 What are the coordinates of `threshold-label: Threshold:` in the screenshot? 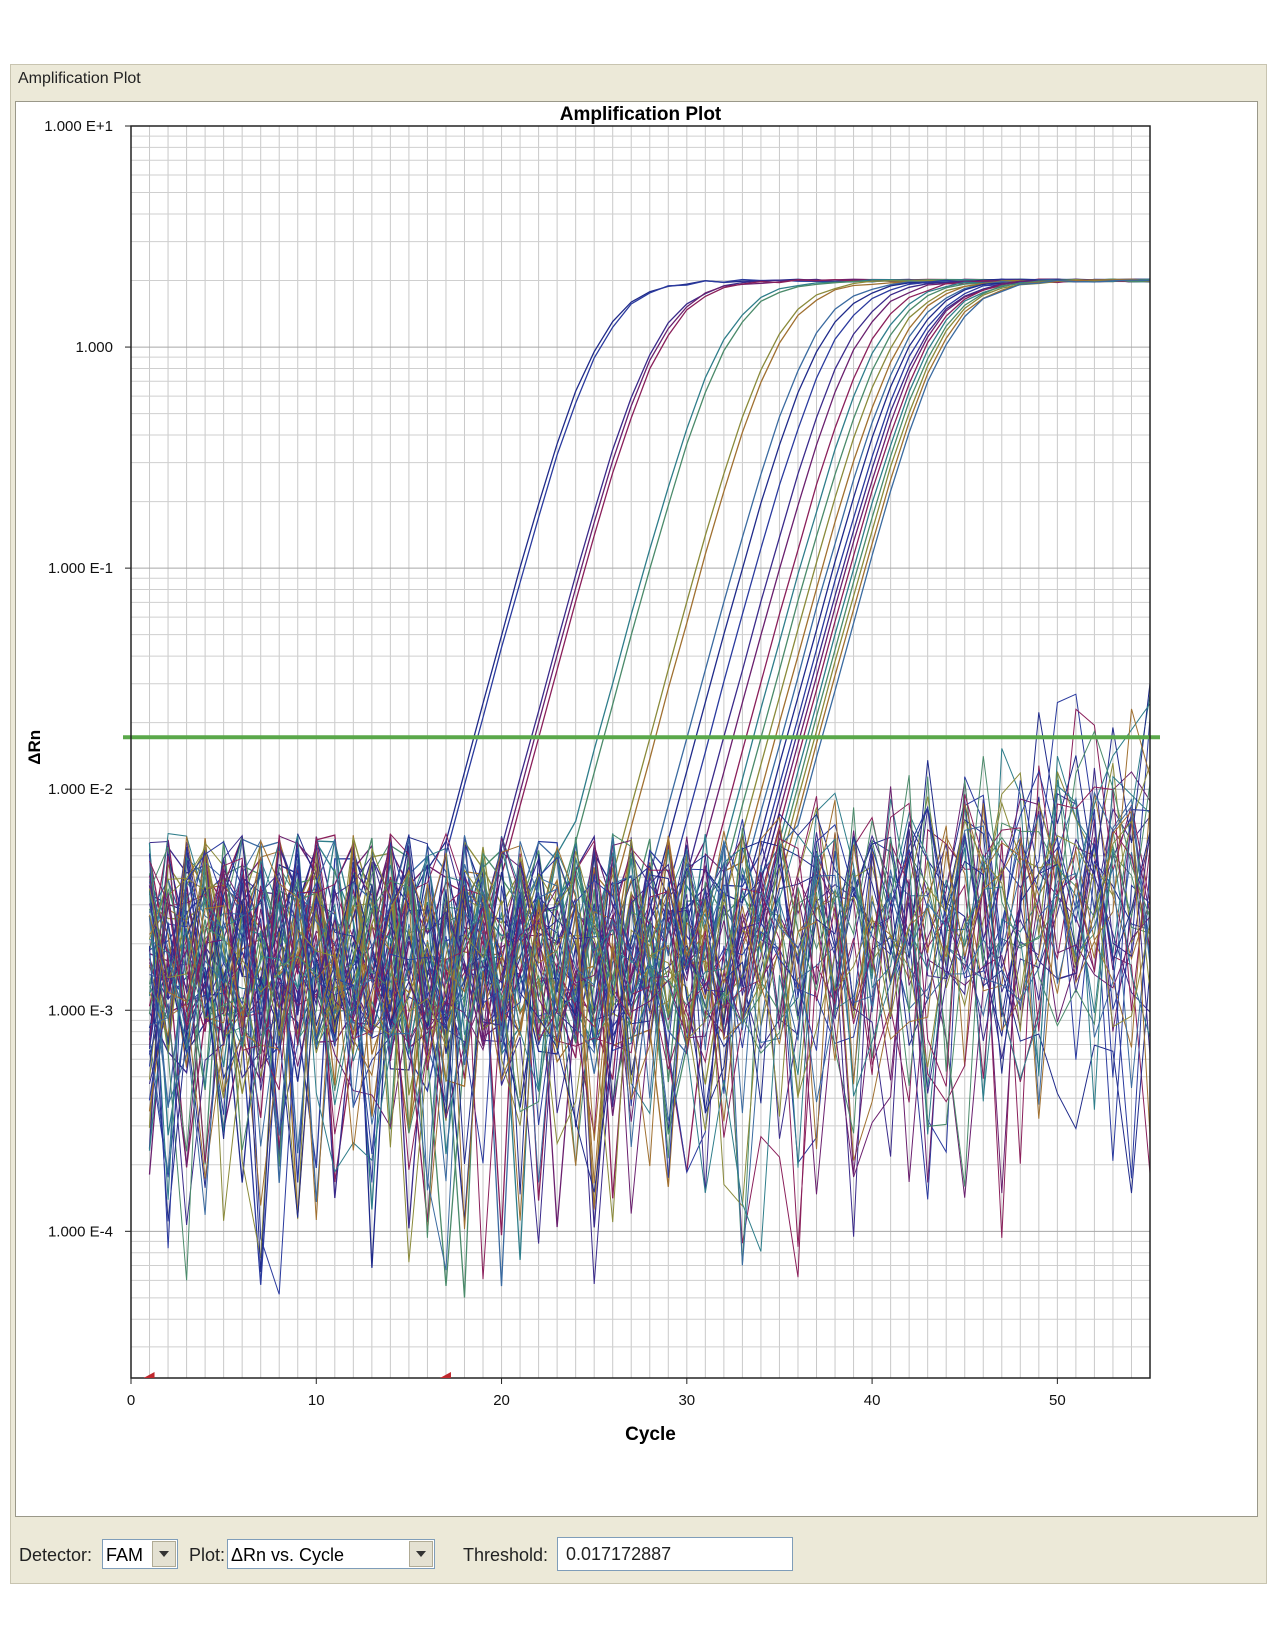 It's located at (506, 1555).